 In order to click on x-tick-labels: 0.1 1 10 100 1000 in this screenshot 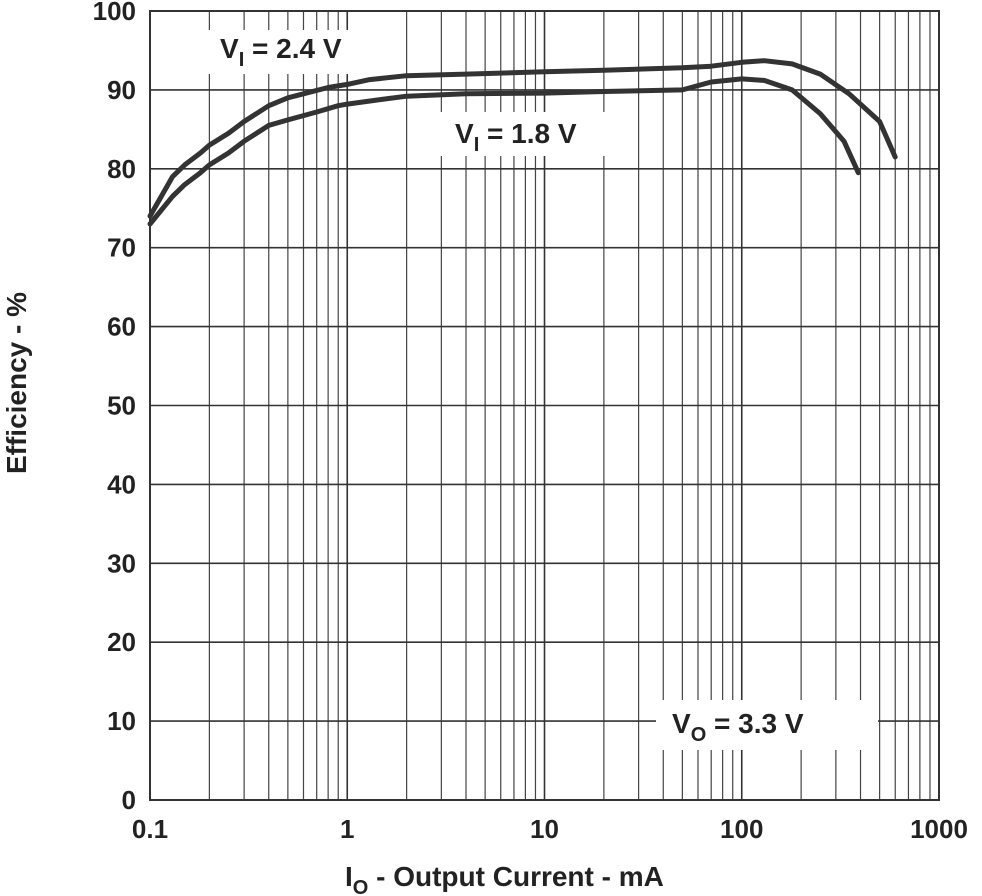, I will do `click(550, 829)`.